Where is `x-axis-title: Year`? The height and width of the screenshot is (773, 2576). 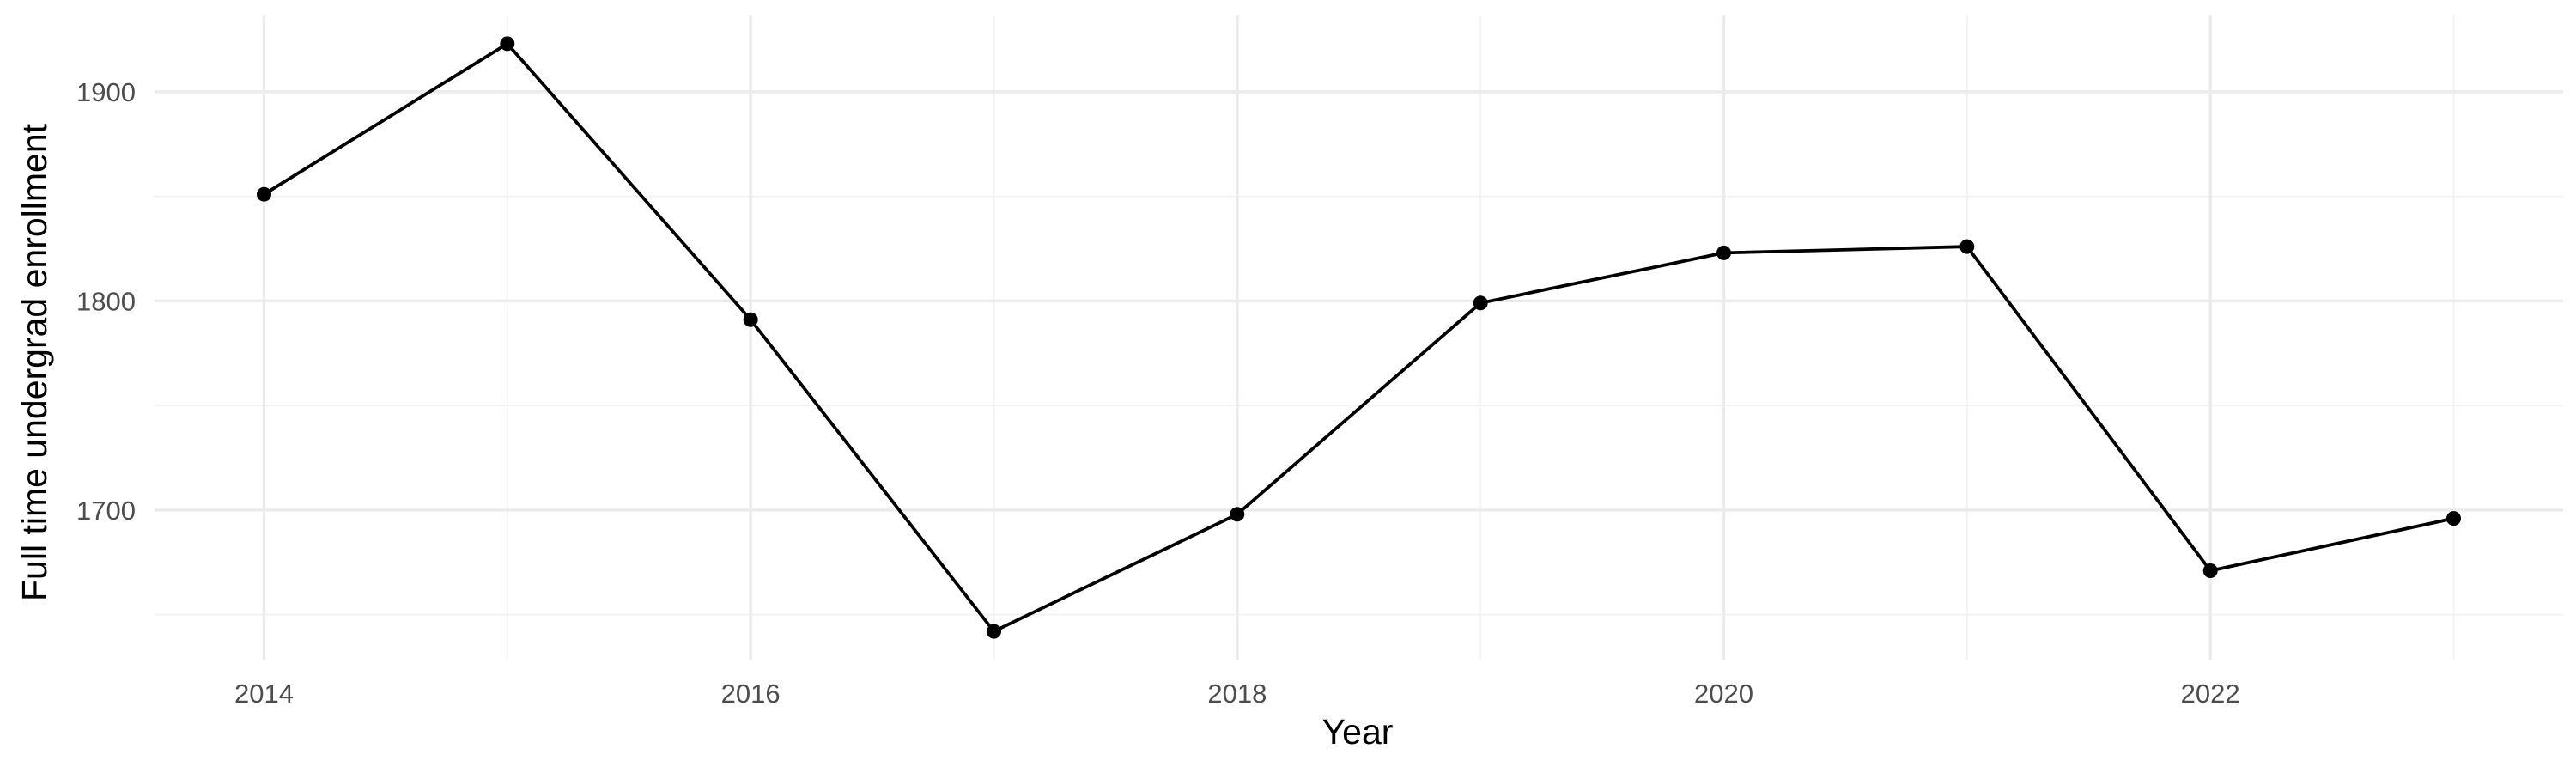
x-axis-title: Year is located at coordinates (1358, 732).